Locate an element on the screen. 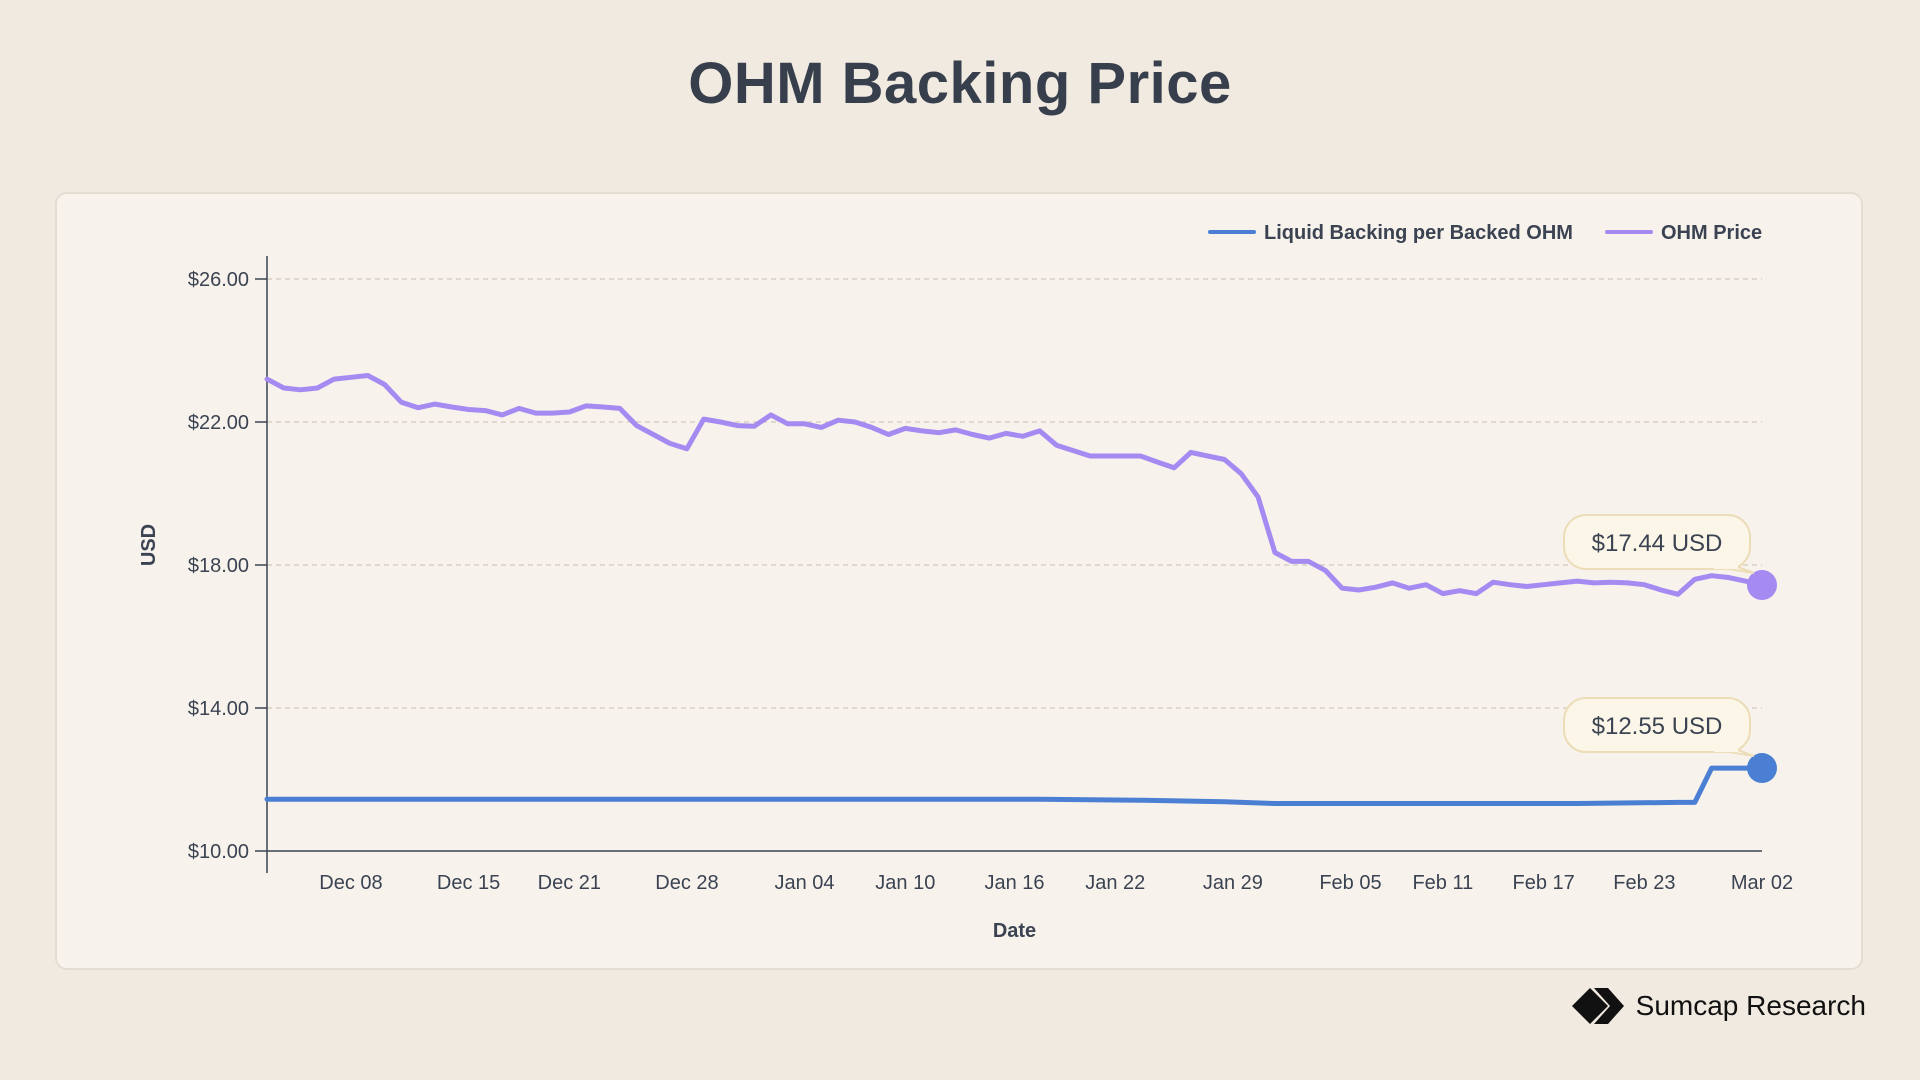  x-tick-label: Jan 22 is located at coordinates (1115, 883).